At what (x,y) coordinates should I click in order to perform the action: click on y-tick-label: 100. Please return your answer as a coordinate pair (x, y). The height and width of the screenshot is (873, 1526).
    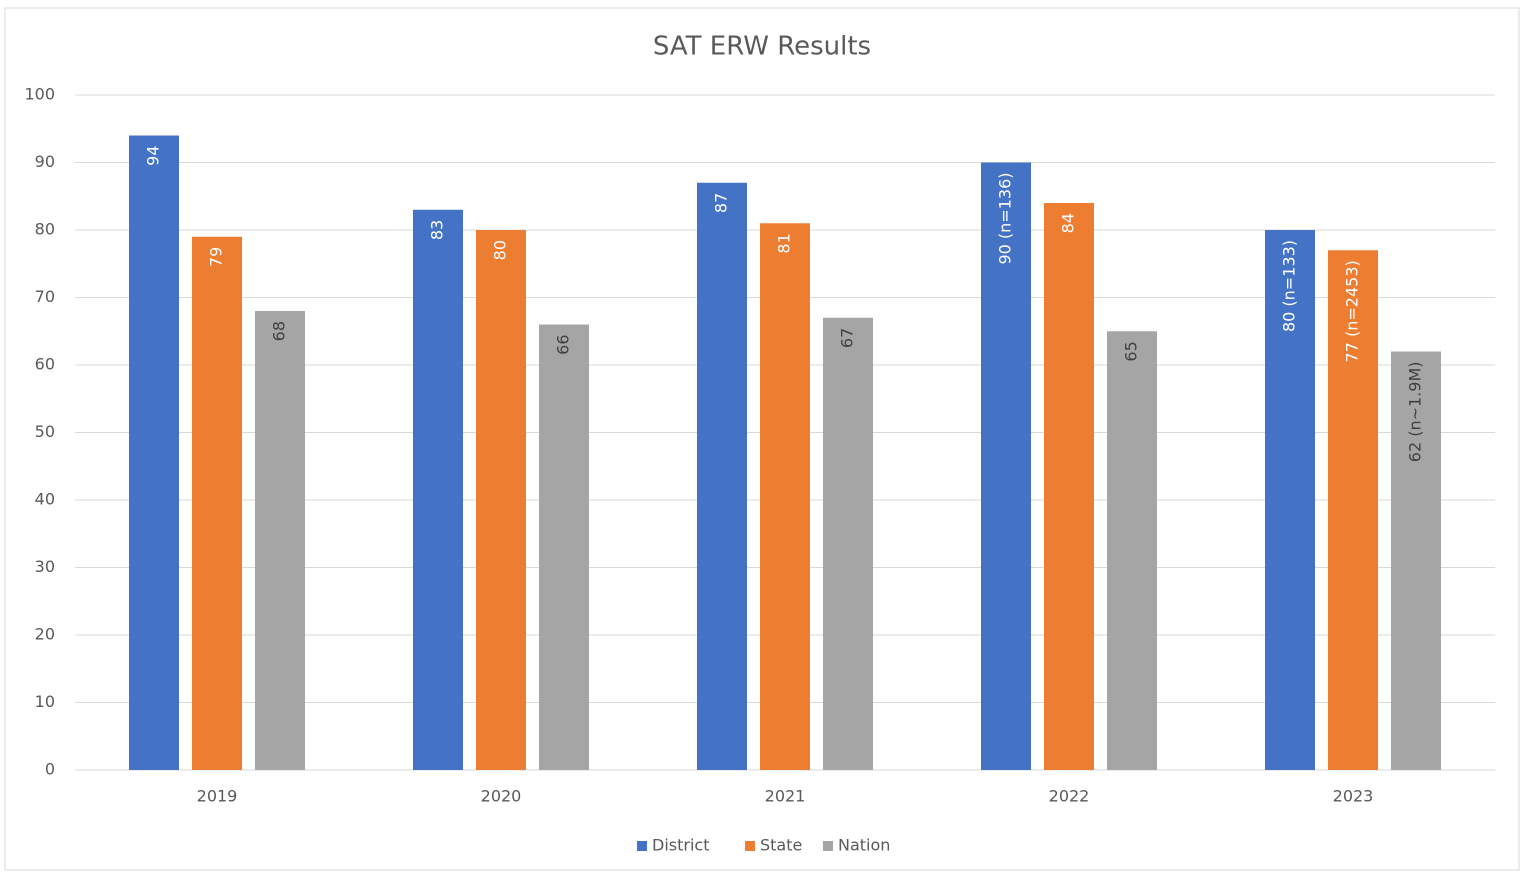
    Looking at the image, I should click on (39, 94).